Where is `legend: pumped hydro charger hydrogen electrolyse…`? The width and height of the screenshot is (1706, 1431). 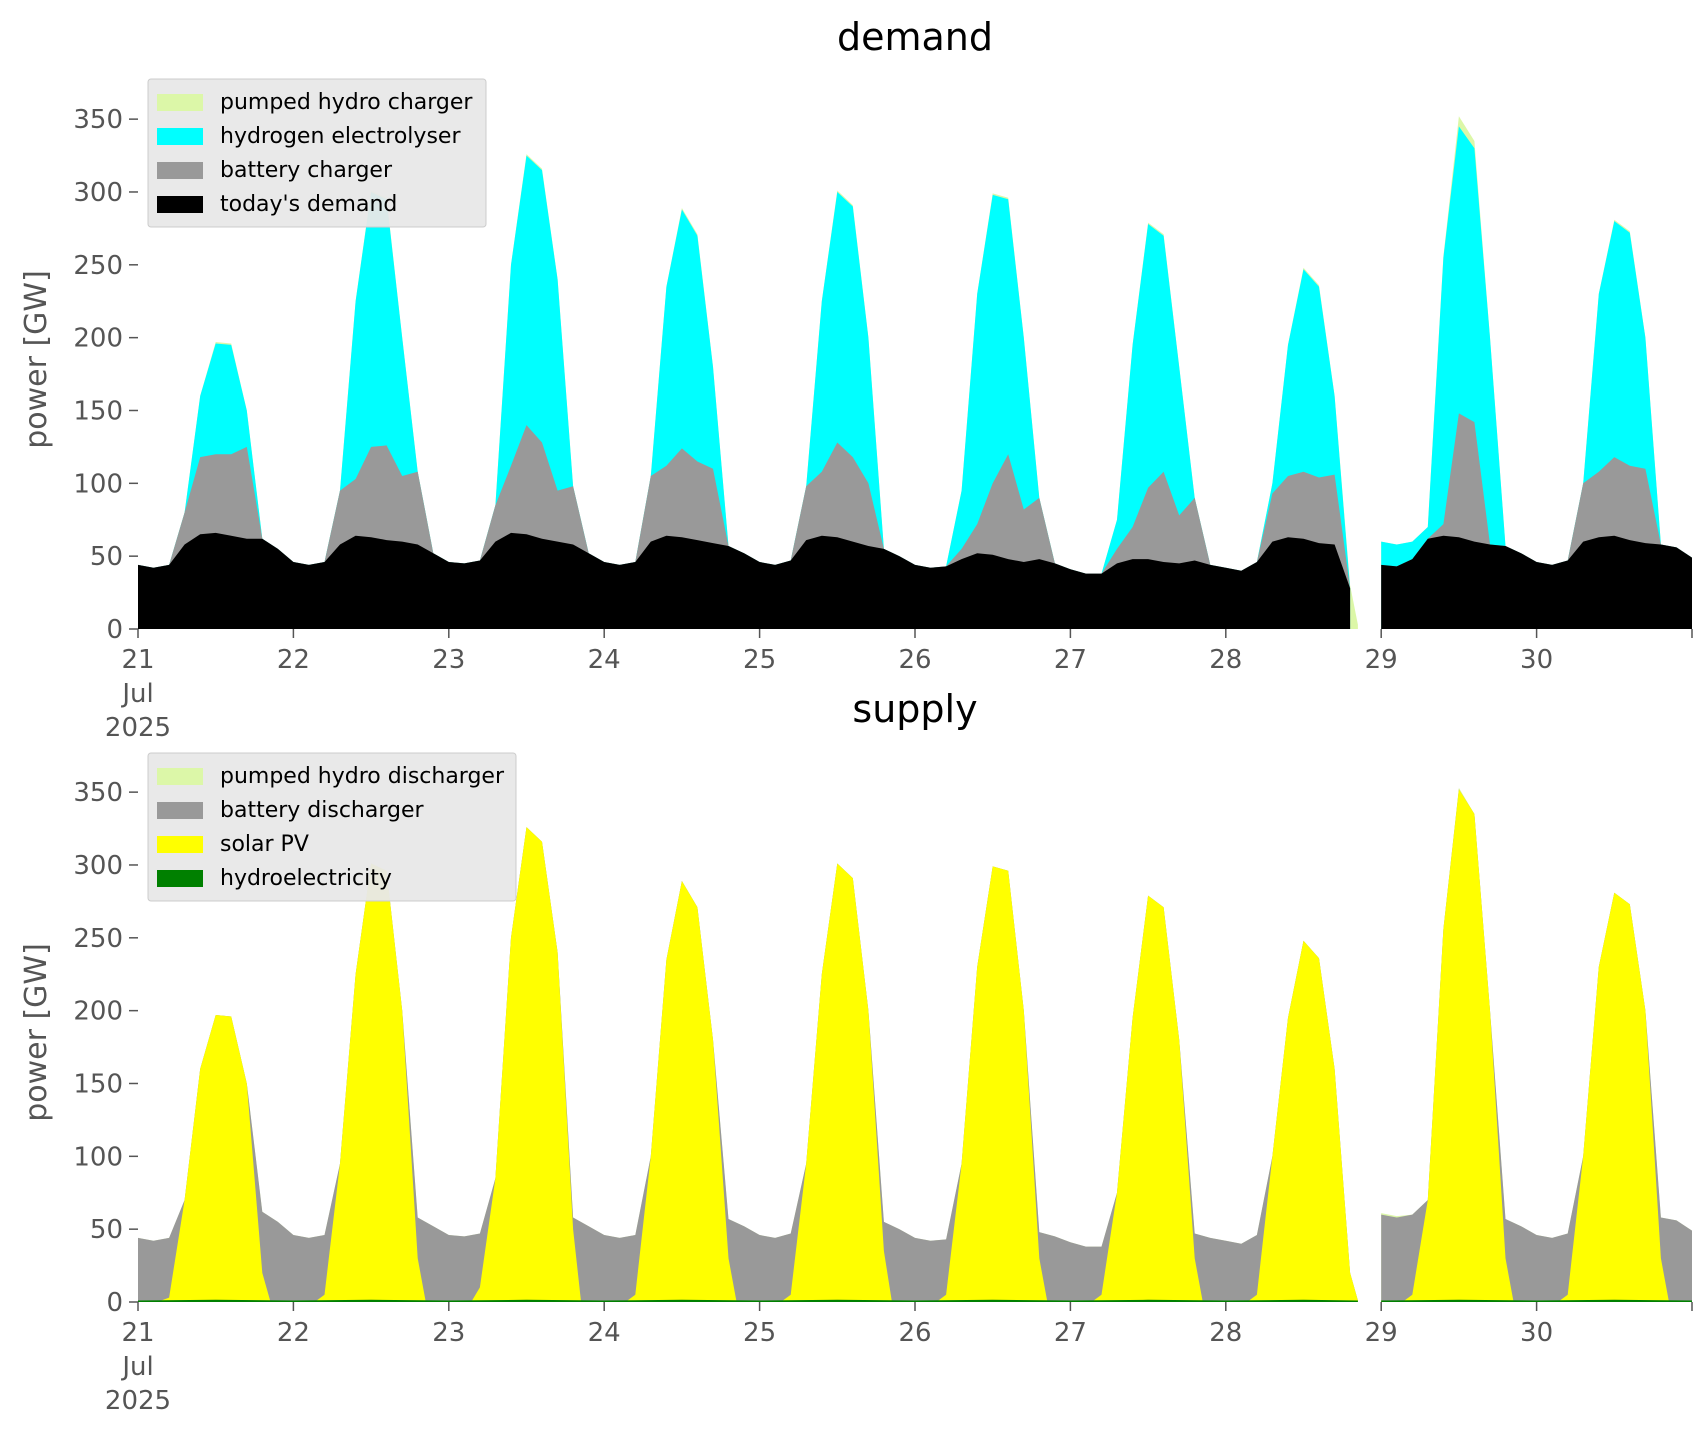
legend: pumped hydro charger hydrogen electrolyse… is located at coordinates (317, 153).